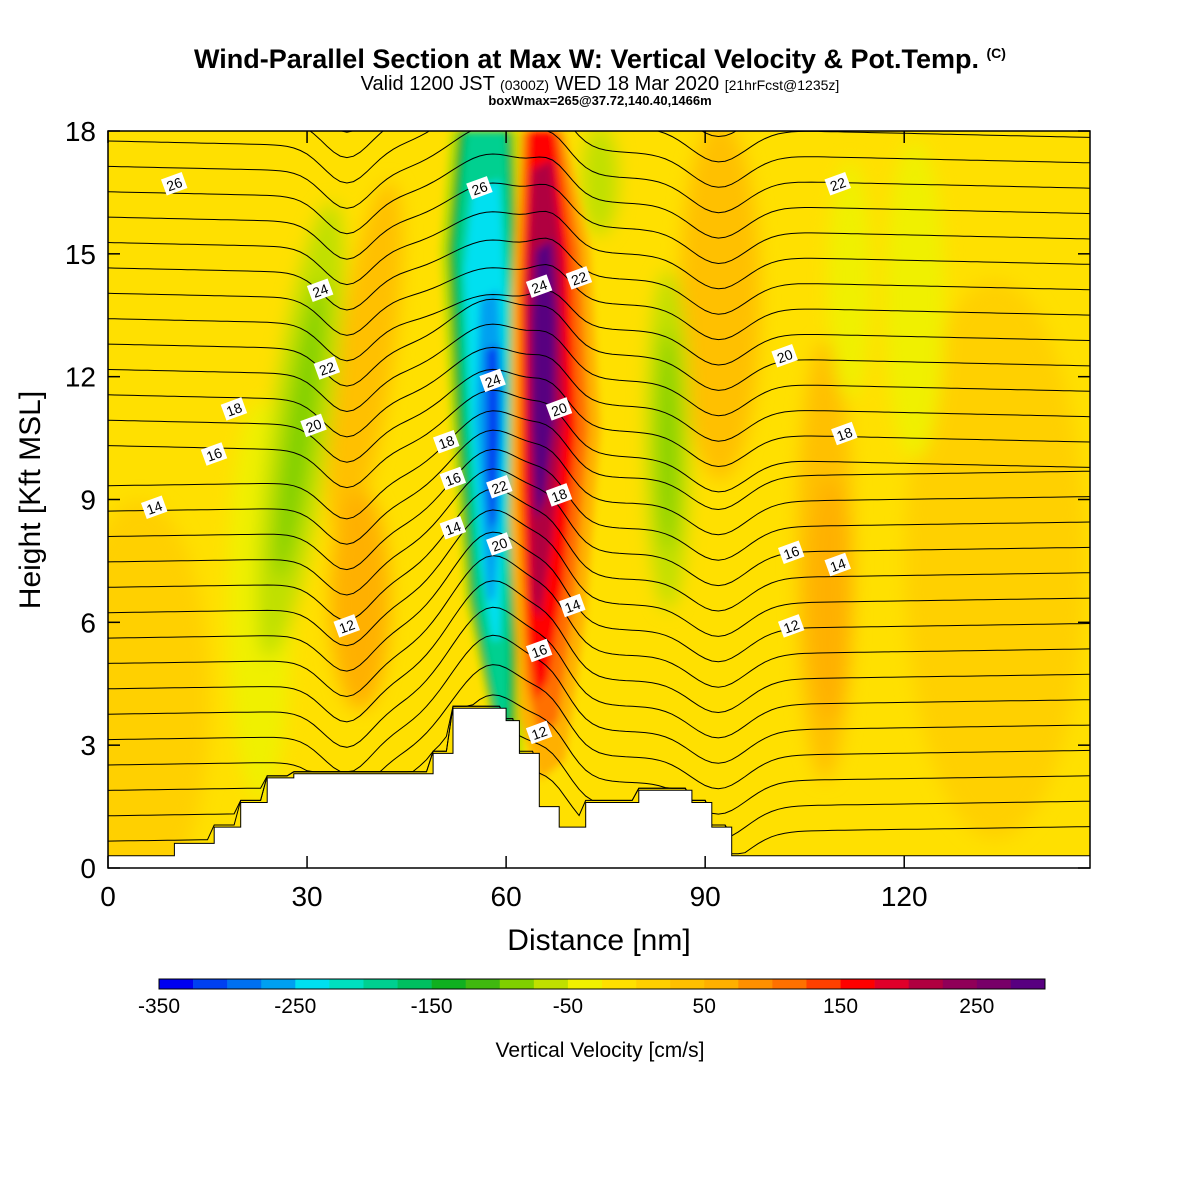  I want to click on copyright-mark: (C), so click(996, 53).